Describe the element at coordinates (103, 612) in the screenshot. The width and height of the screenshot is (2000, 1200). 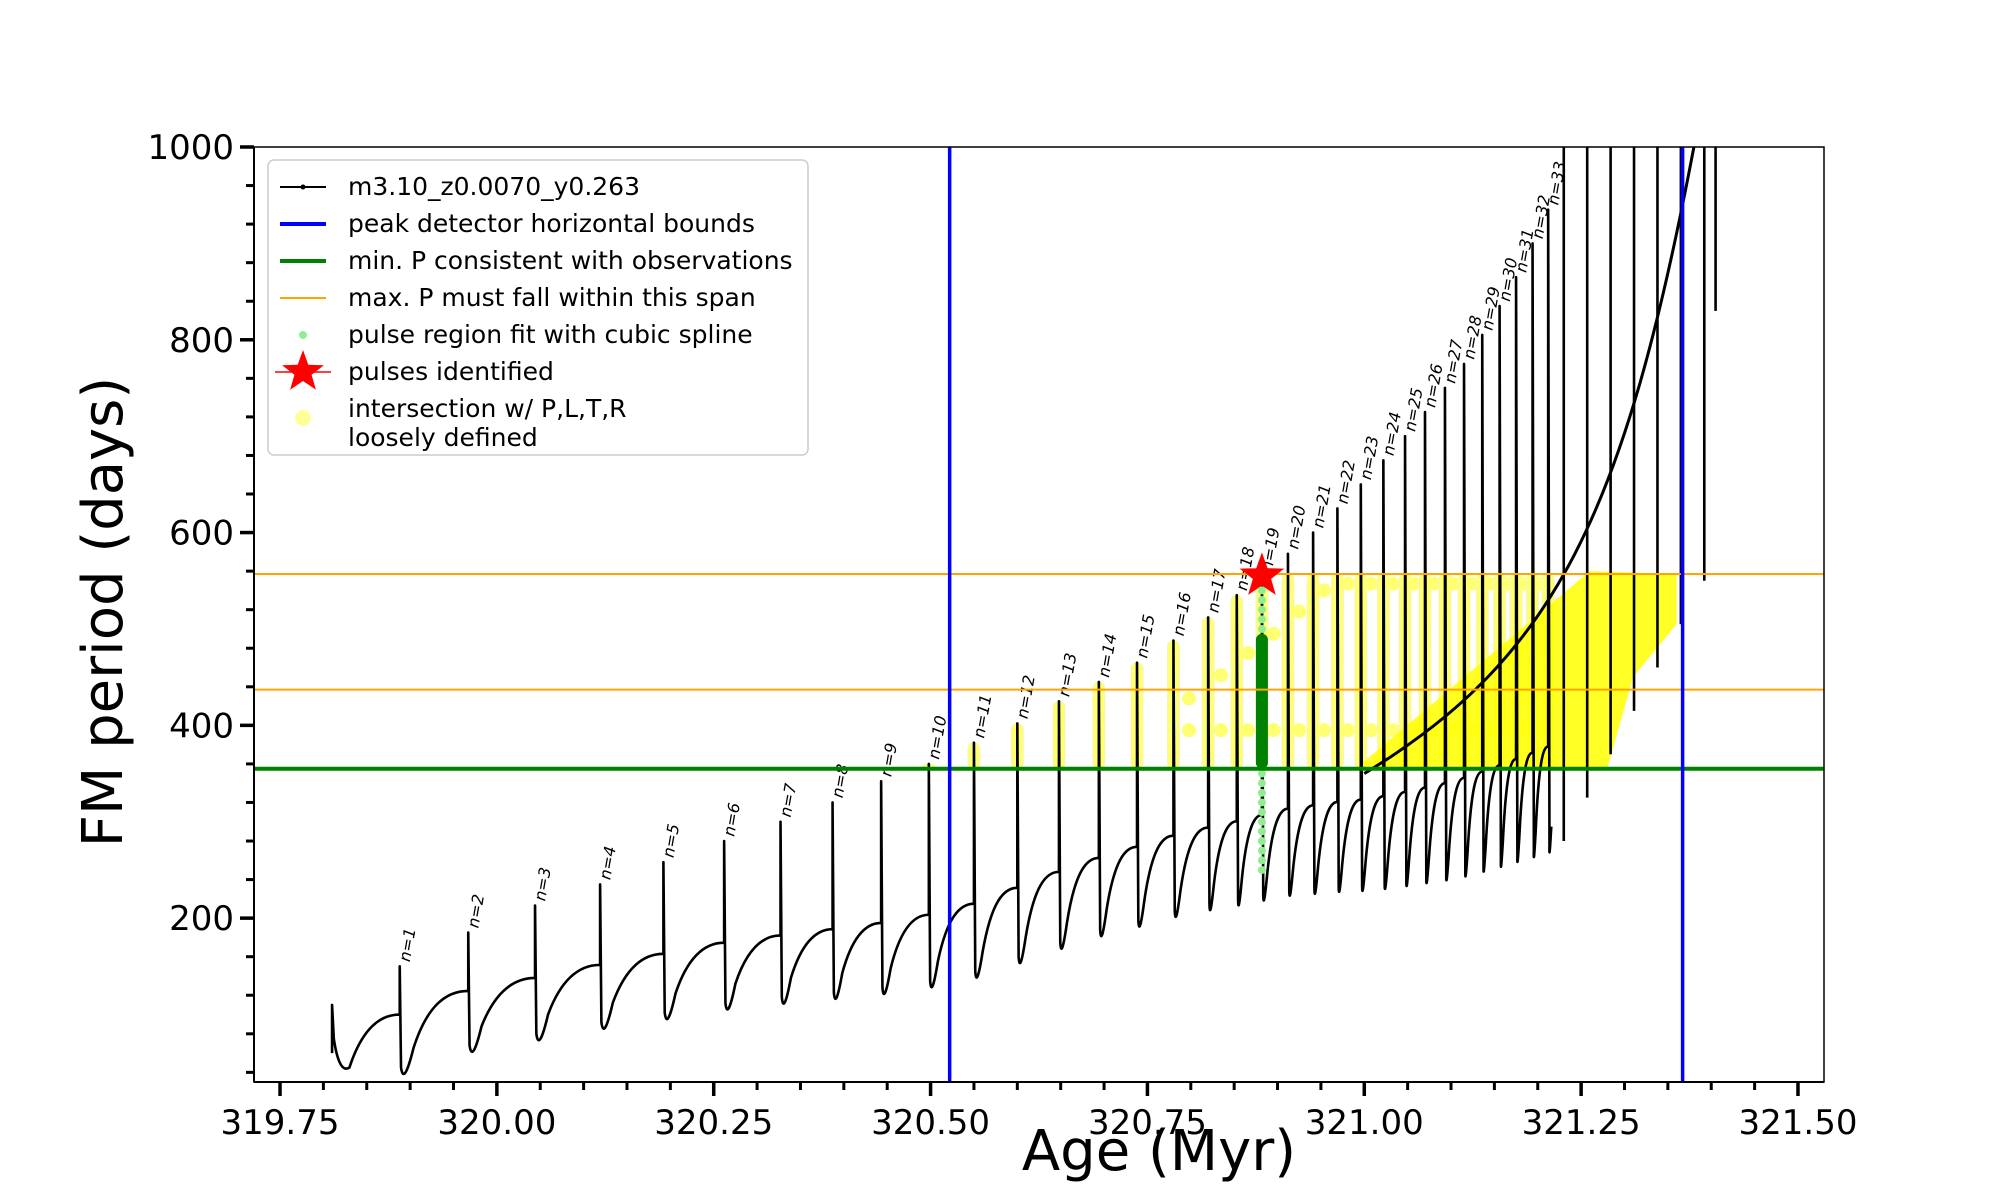
I see `y-axis-label: FM period (days)` at that location.